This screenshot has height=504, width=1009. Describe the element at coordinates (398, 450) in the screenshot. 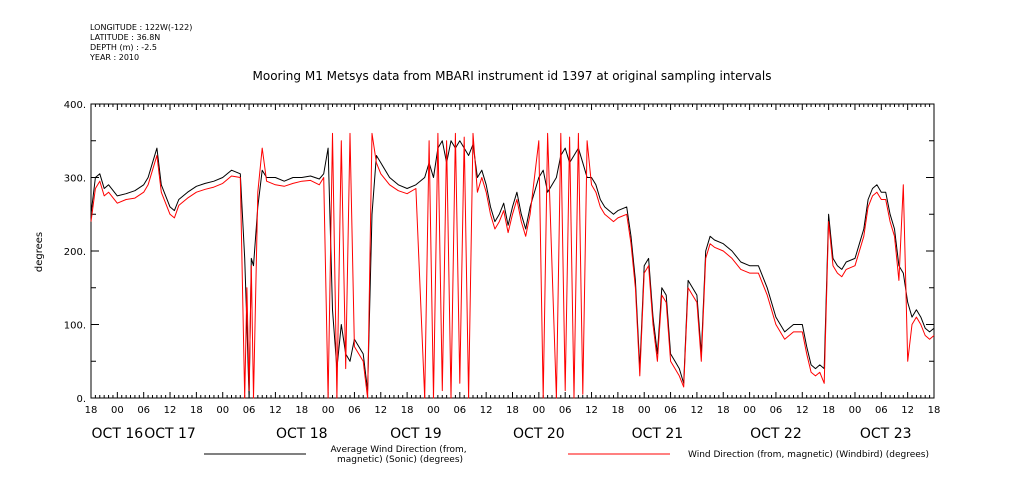

I see `legend-label-sonic-line1: Average Wind Direction (from,` at that location.